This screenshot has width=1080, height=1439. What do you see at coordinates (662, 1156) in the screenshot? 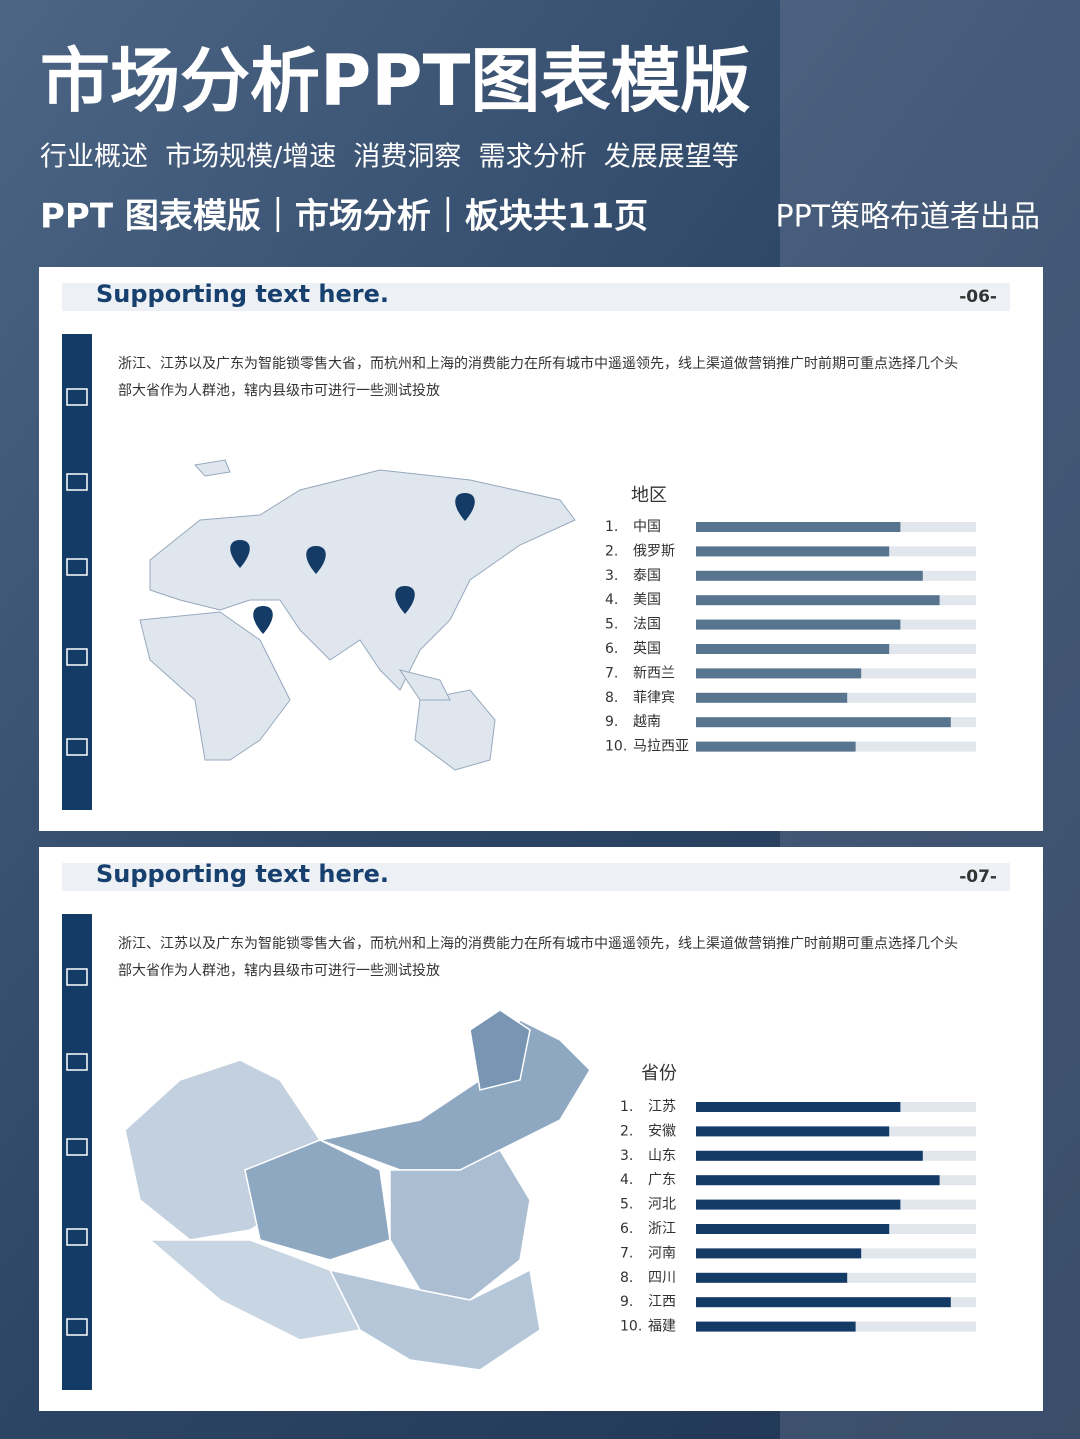
I see `category-label: 山东` at bounding box center [662, 1156].